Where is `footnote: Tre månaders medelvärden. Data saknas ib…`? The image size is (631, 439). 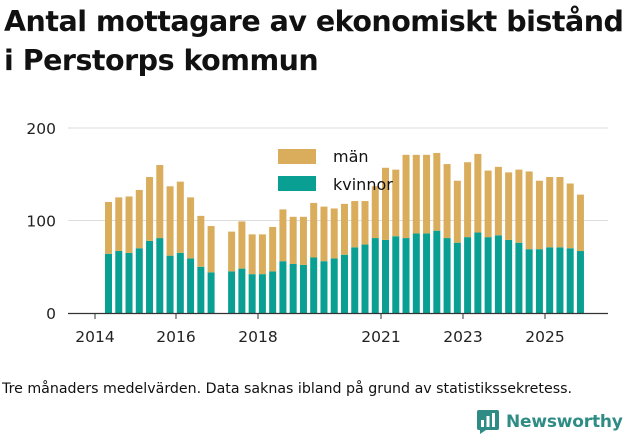
footnote: Tre månaders medelvärden. Data saknas ib… is located at coordinates (287, 389).